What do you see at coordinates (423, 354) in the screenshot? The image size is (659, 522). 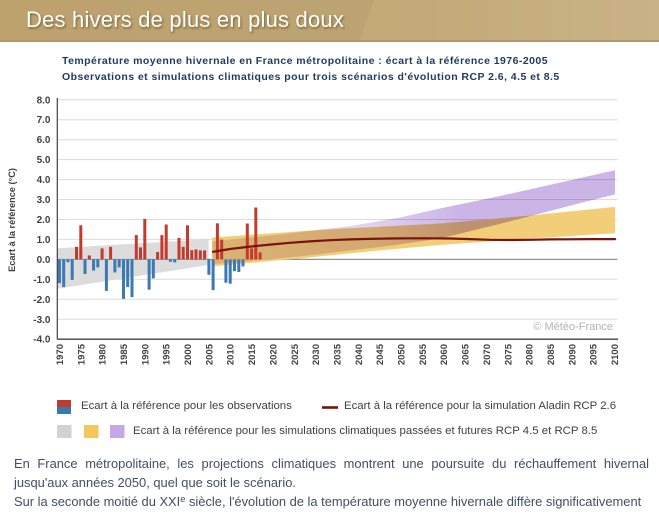 I see `svg-text: 2055` at bounding box center [423, 354].